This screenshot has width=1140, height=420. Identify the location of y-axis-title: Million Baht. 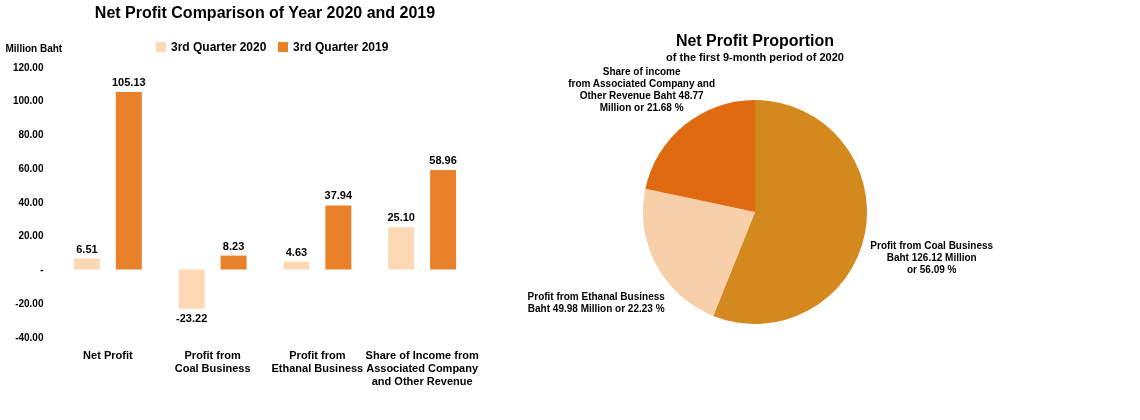
(34, 48).